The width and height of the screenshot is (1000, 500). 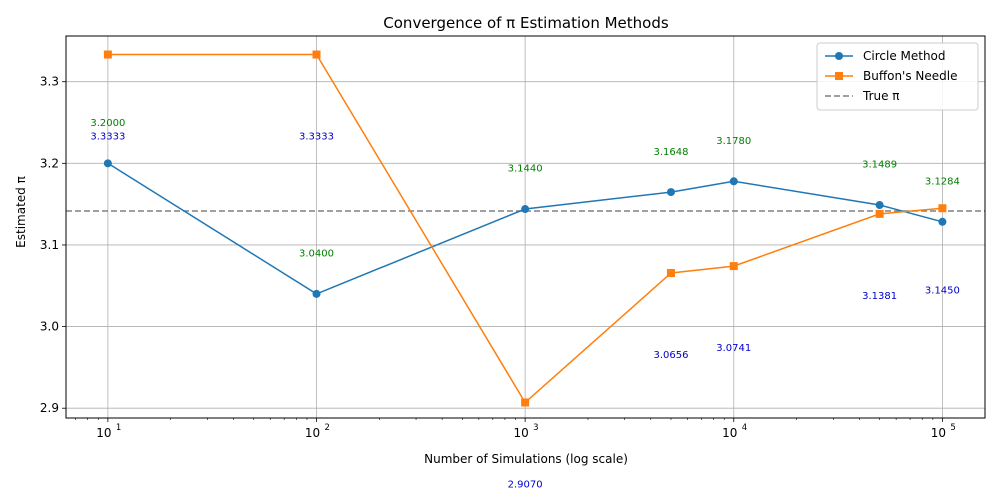 I want to click on chart-title: Convergence of π Estimation Methods, so click(x=526, y=23).